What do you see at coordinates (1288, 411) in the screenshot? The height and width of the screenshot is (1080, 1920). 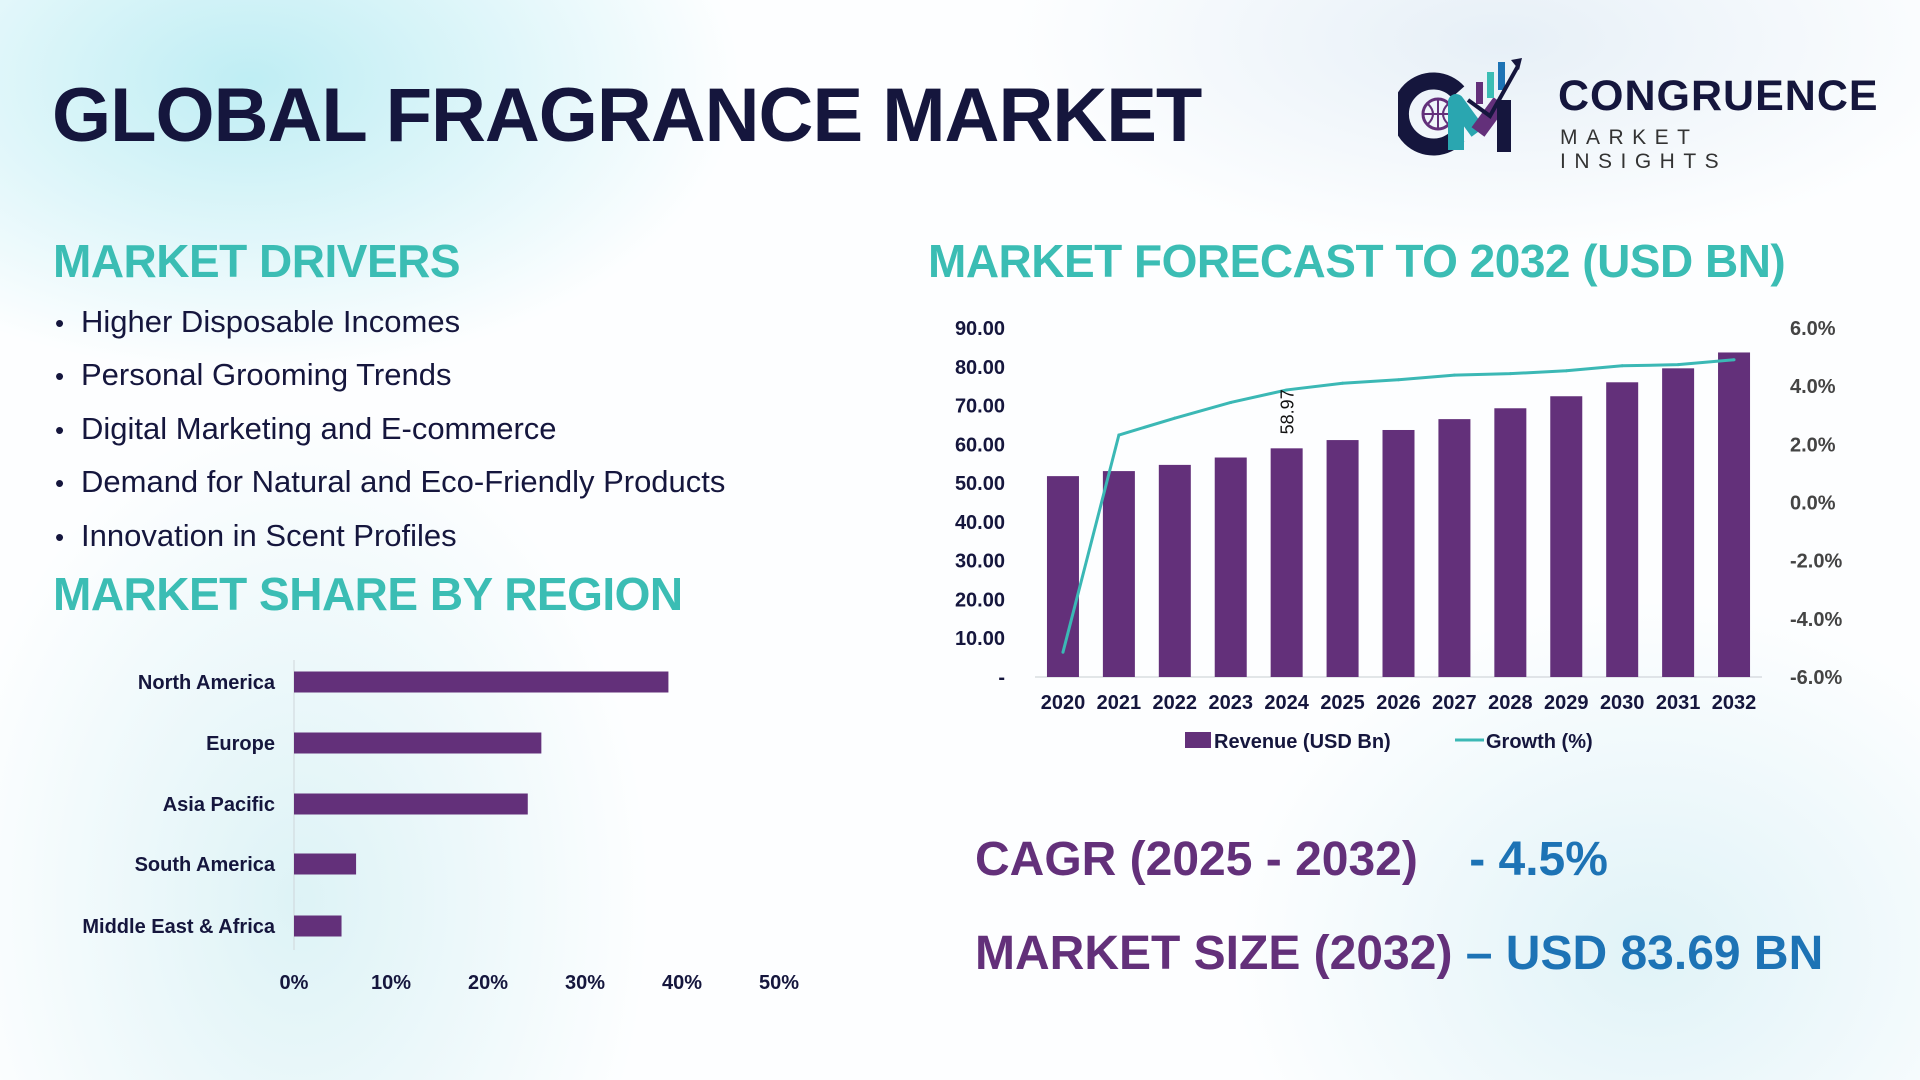 I see `revenue-data-label: 58.97` at bounding box center [1288, 411].